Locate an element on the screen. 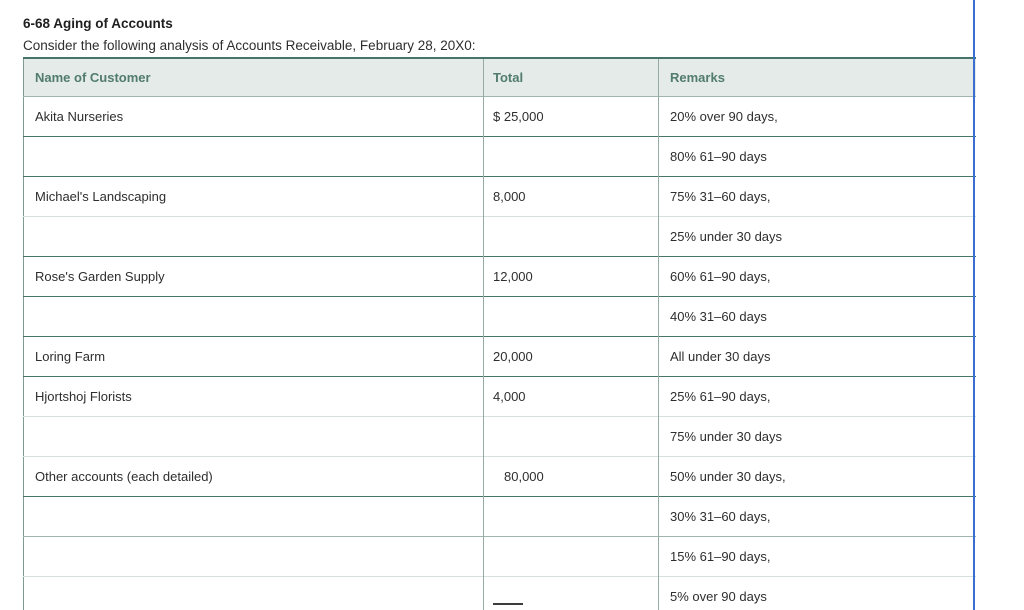  table-row: 5% over 90 days is located at coordinates (499, 593).